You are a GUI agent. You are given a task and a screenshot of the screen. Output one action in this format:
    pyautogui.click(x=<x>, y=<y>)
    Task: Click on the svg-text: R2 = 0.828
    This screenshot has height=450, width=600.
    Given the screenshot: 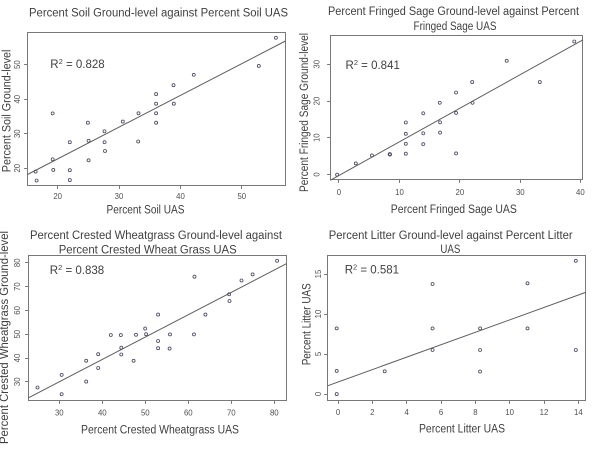 What is the action you would take?
    pyautogui.click(x=77, y=64)
    